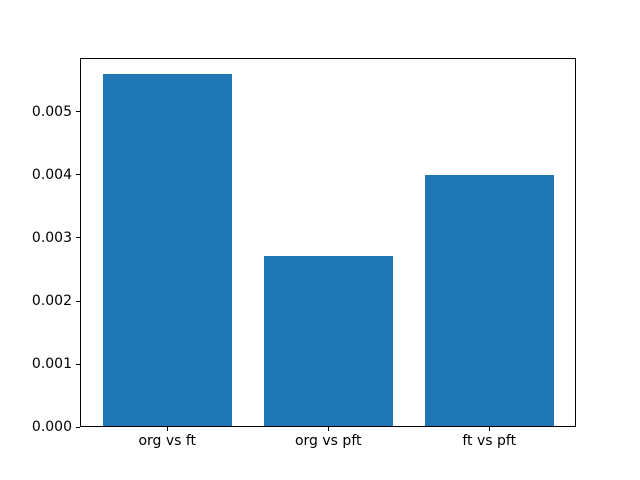 This screenshot has height=480, width=640. Describe the element at coordinates (51, 427) in the screenshot. I see `y-tick-label: 0.000` at that location.